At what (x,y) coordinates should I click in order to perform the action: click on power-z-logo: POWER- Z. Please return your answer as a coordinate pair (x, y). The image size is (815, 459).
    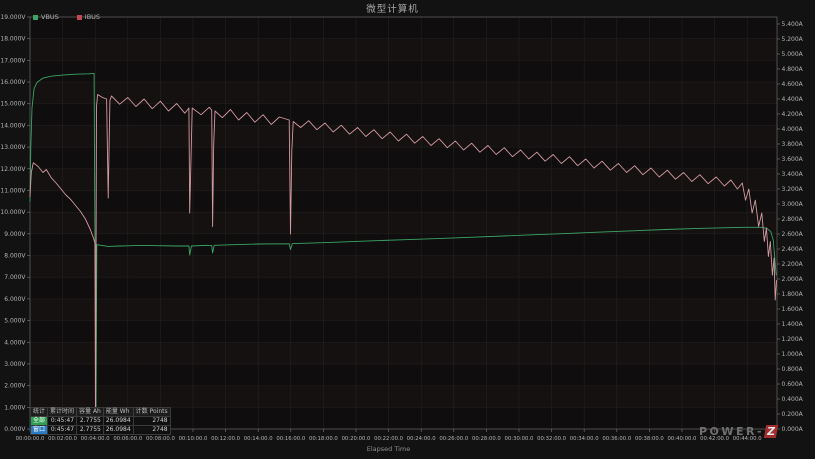
    Looking at the image, I should click on (739, 431).